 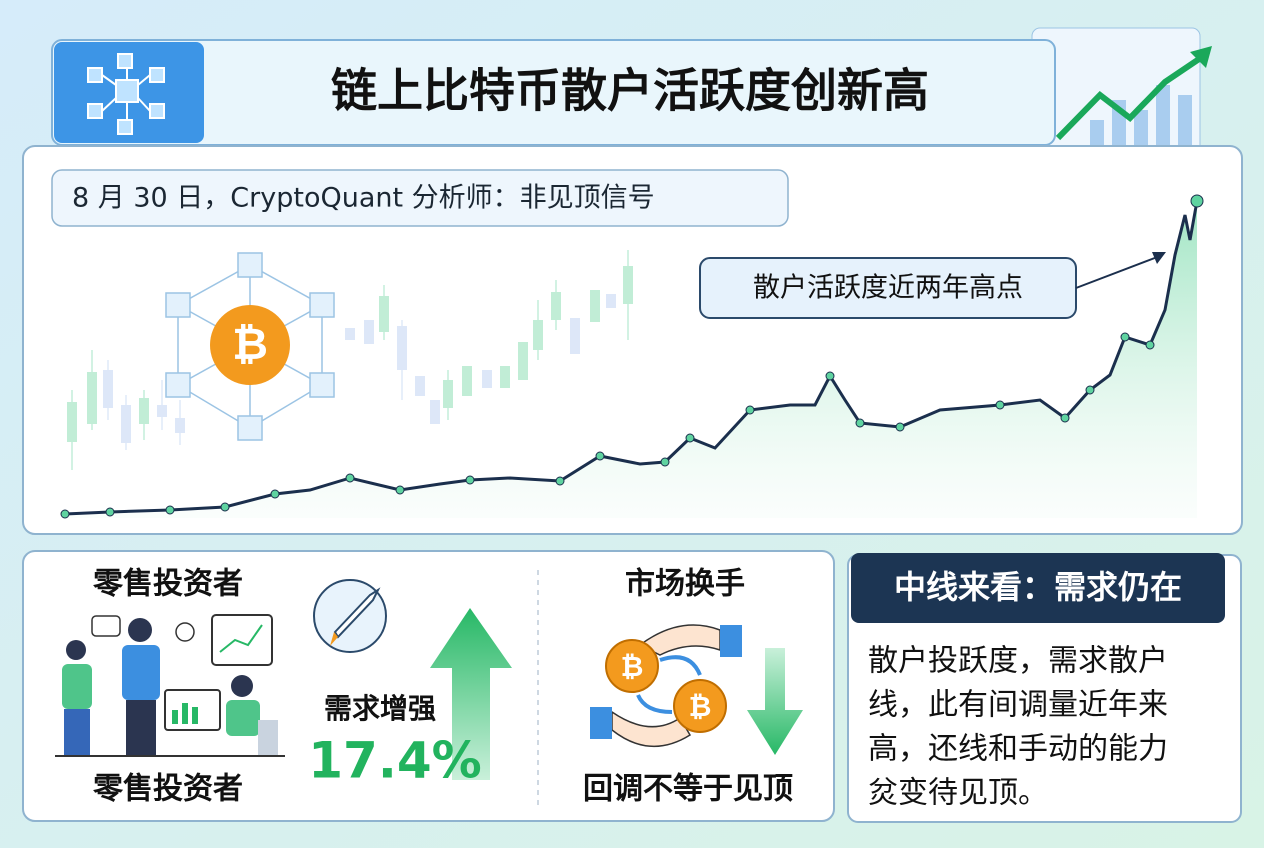 I want to click on outlook-body-line: 高，还线和手动的能力, so click(x=1018, y=749).